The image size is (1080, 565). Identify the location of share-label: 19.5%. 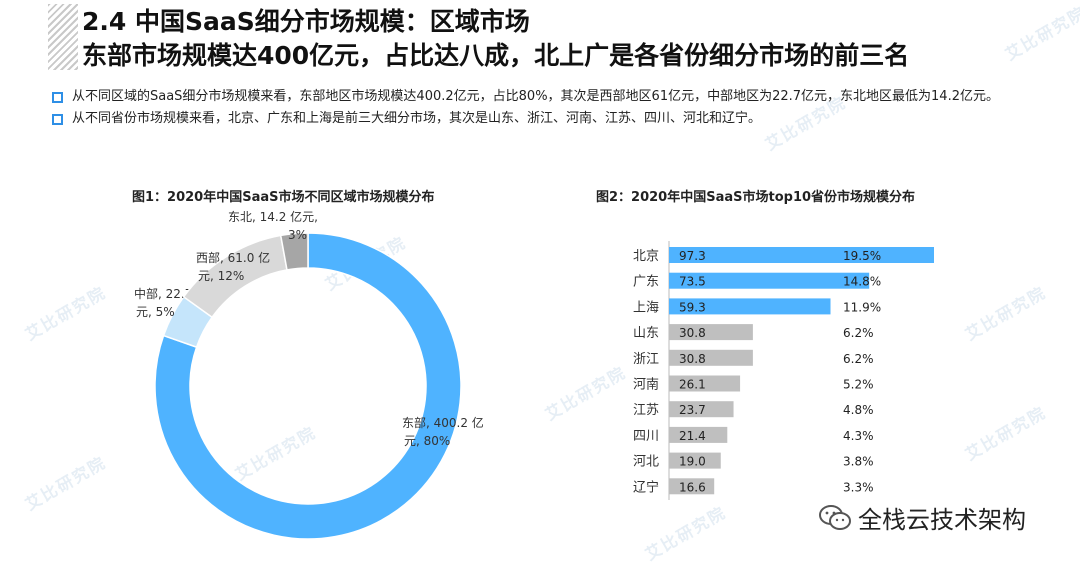
(862, 256).